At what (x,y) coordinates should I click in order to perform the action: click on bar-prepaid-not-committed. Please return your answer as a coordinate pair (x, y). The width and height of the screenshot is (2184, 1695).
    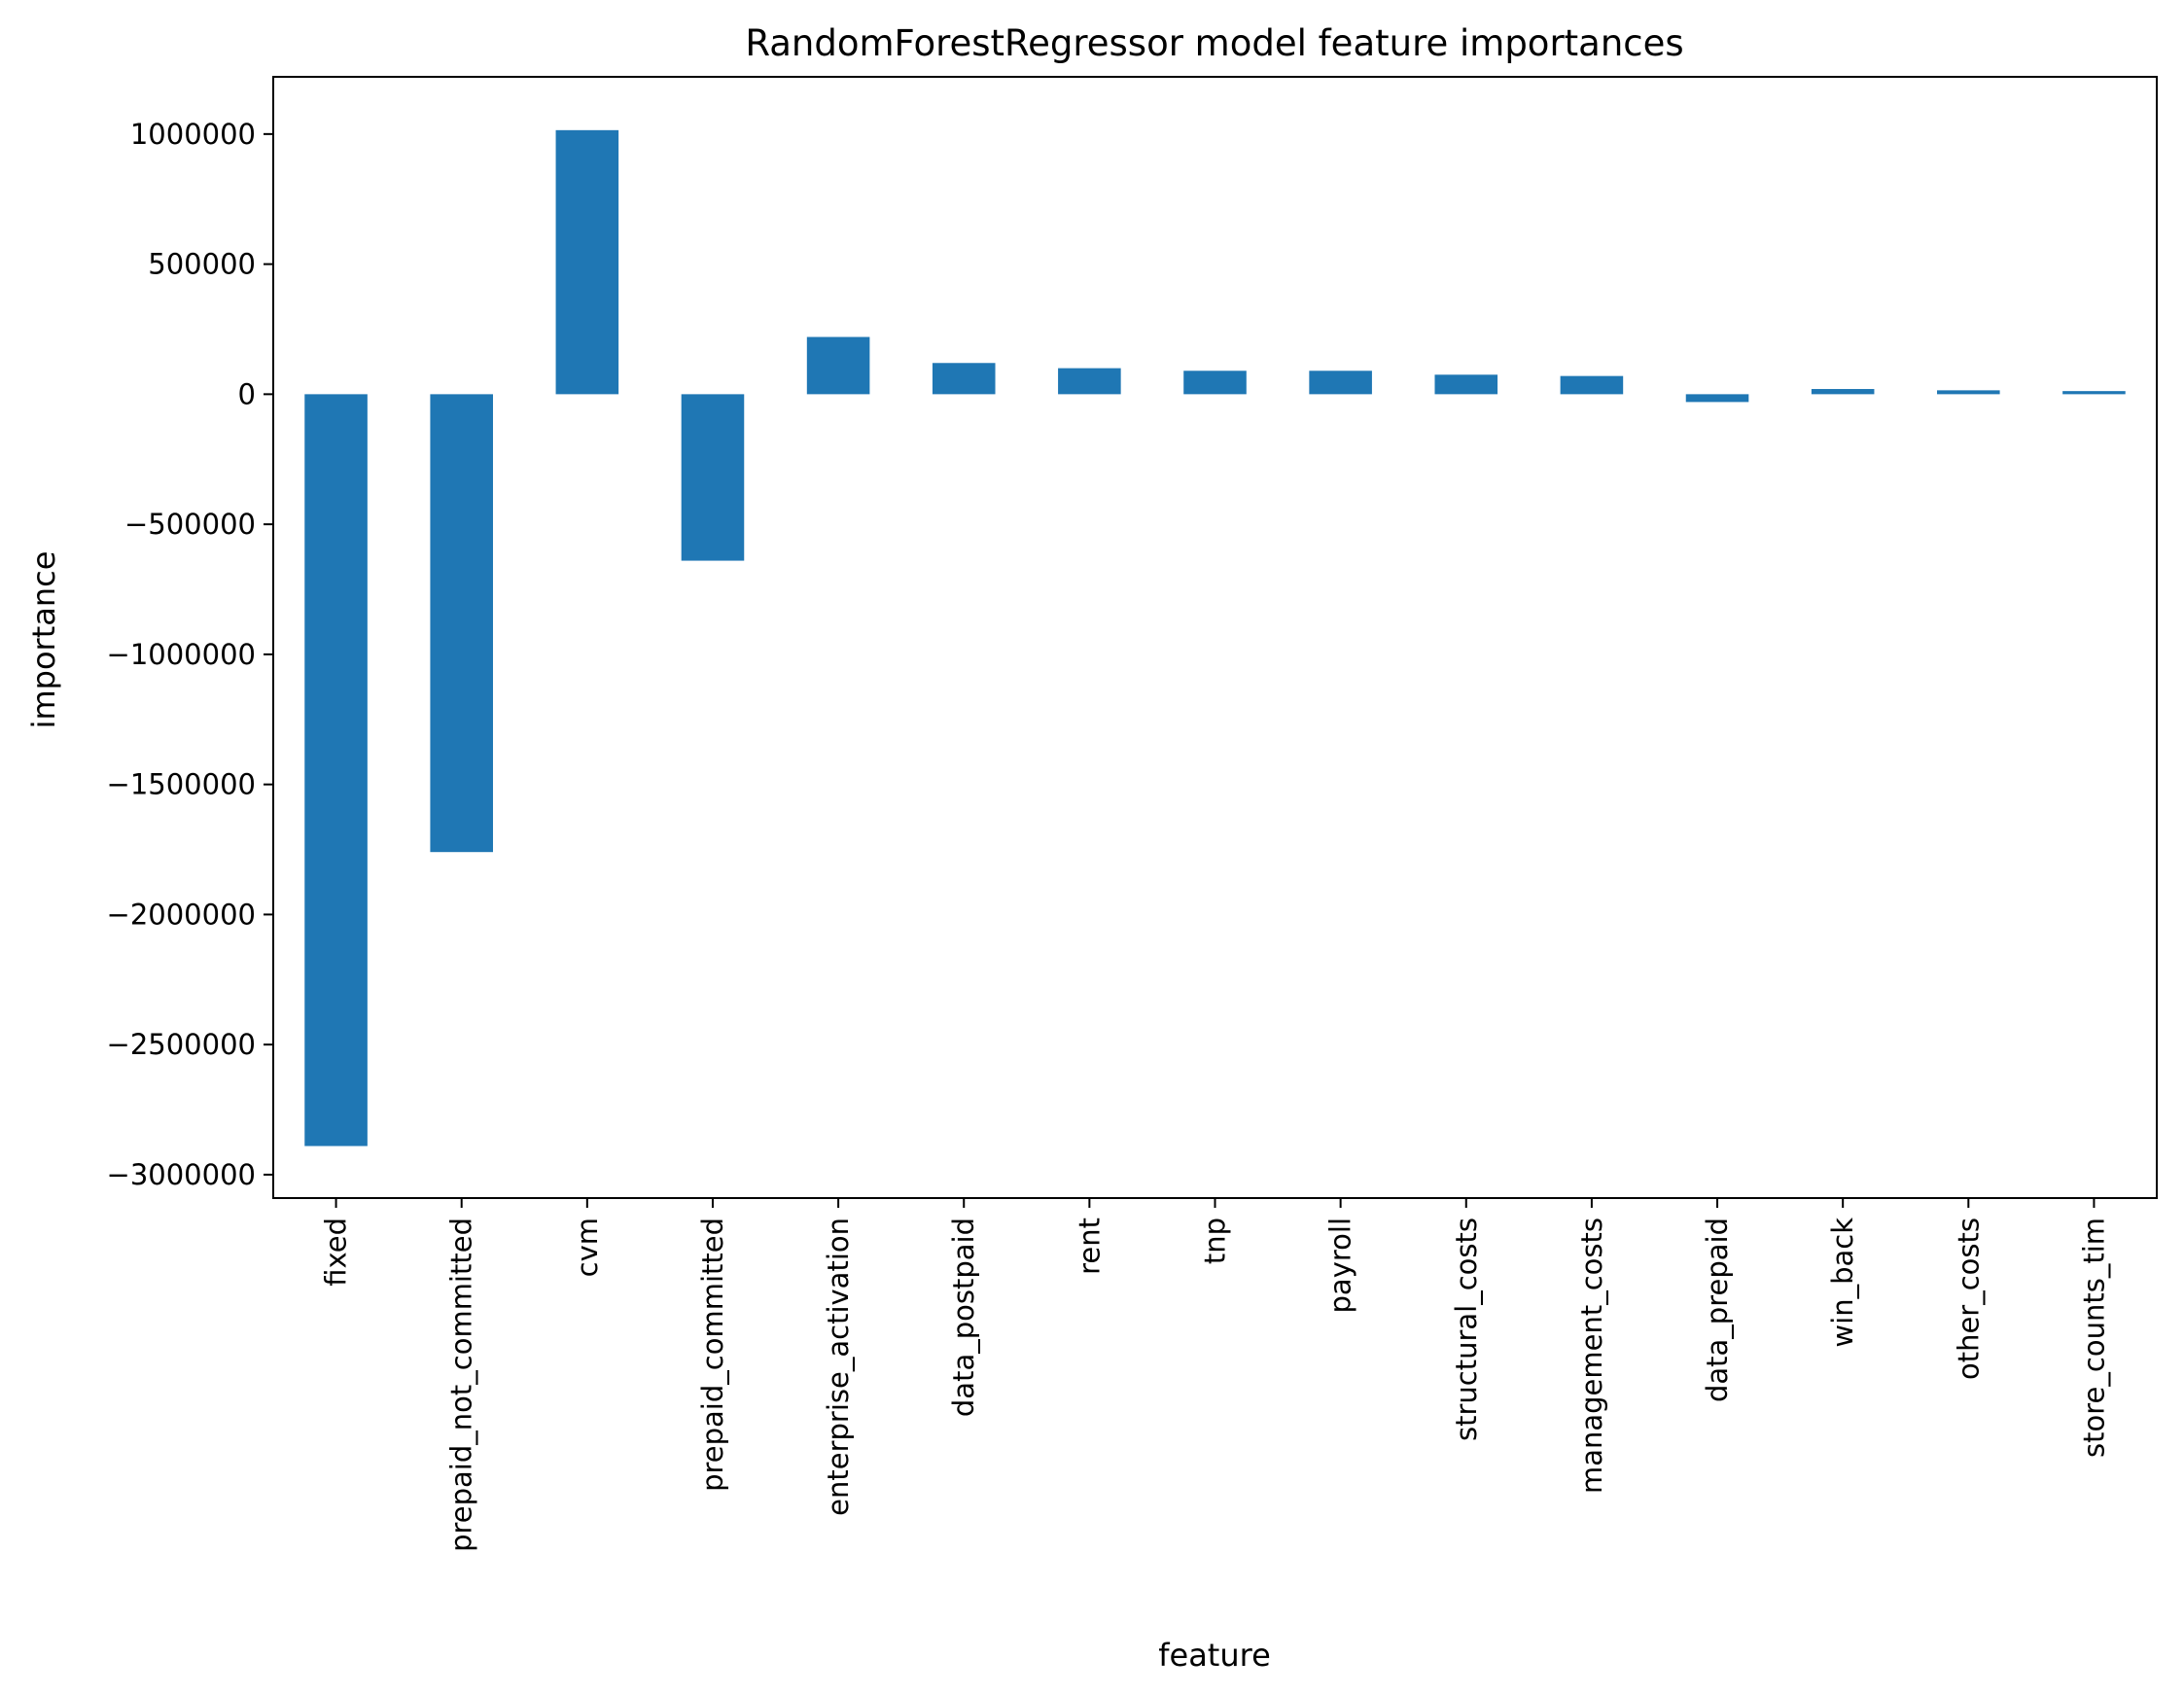
    Looking at the image, I should click on (461, 623).